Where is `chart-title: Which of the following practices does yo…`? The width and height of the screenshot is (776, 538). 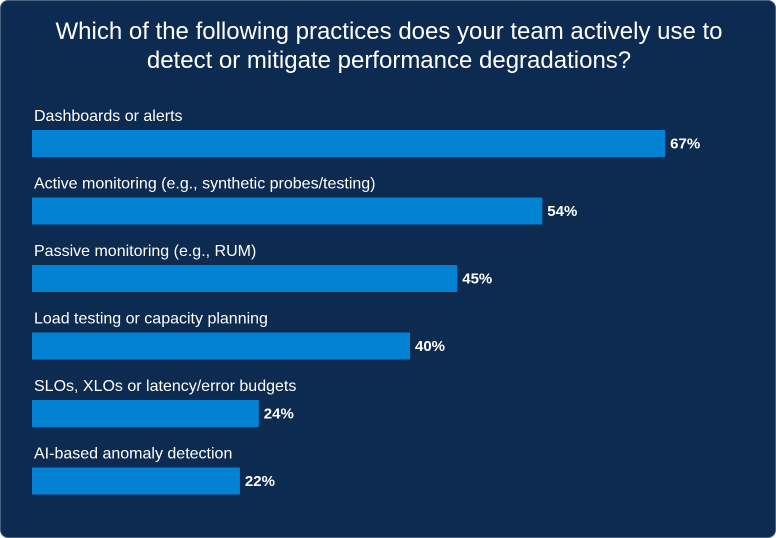
chart-title: Which of the following practices does yo… is located at coordinates (389, 46).